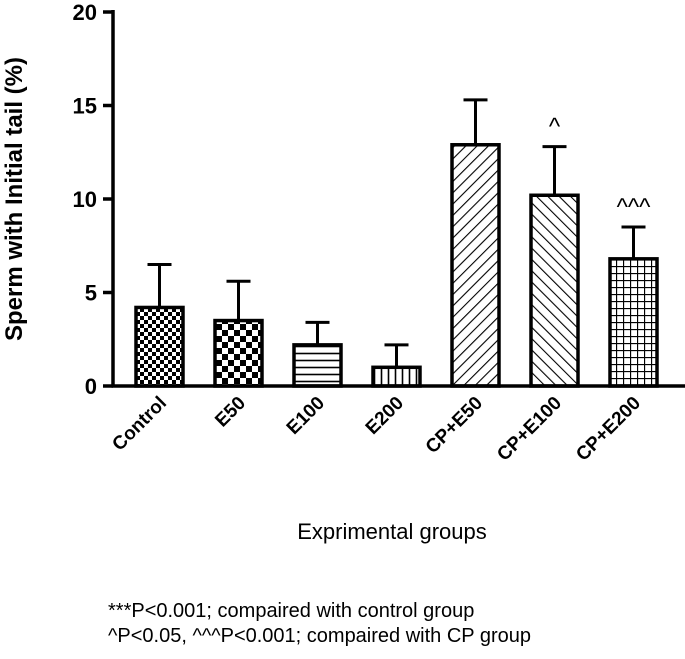  I want to click on significance-label-cp-e200: ^^^, so click(634, 207).